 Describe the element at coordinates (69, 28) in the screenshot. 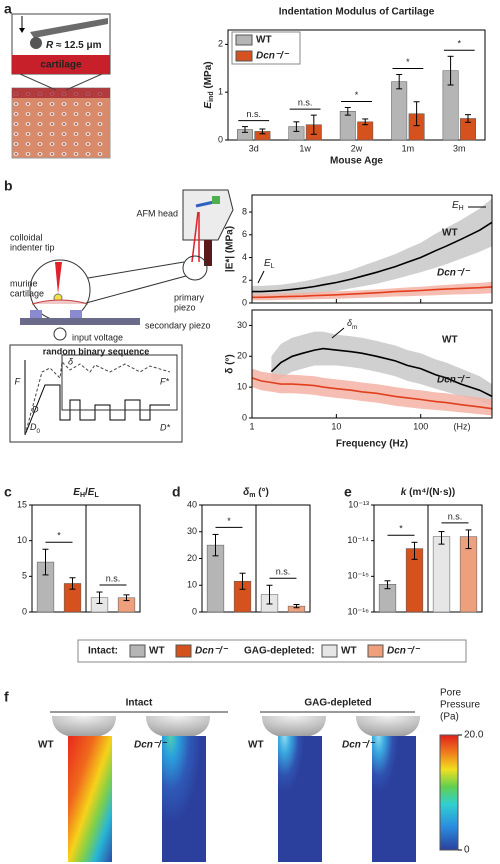

I see `cantilever` at that location.